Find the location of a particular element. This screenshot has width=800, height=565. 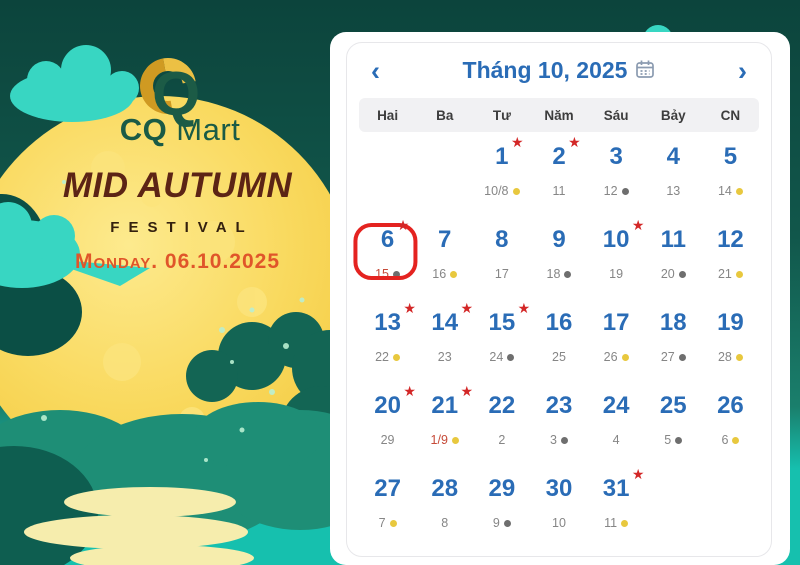

calendar-day-cell: 6 ★ 15 is located at coordinates (385, 259).